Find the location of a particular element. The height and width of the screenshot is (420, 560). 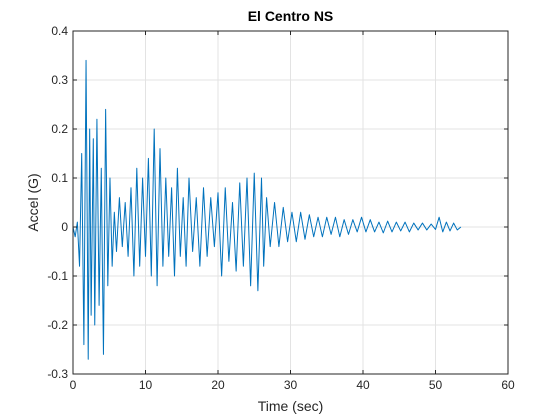

x-tick-label: 60 is located at coordinates (508, 385).